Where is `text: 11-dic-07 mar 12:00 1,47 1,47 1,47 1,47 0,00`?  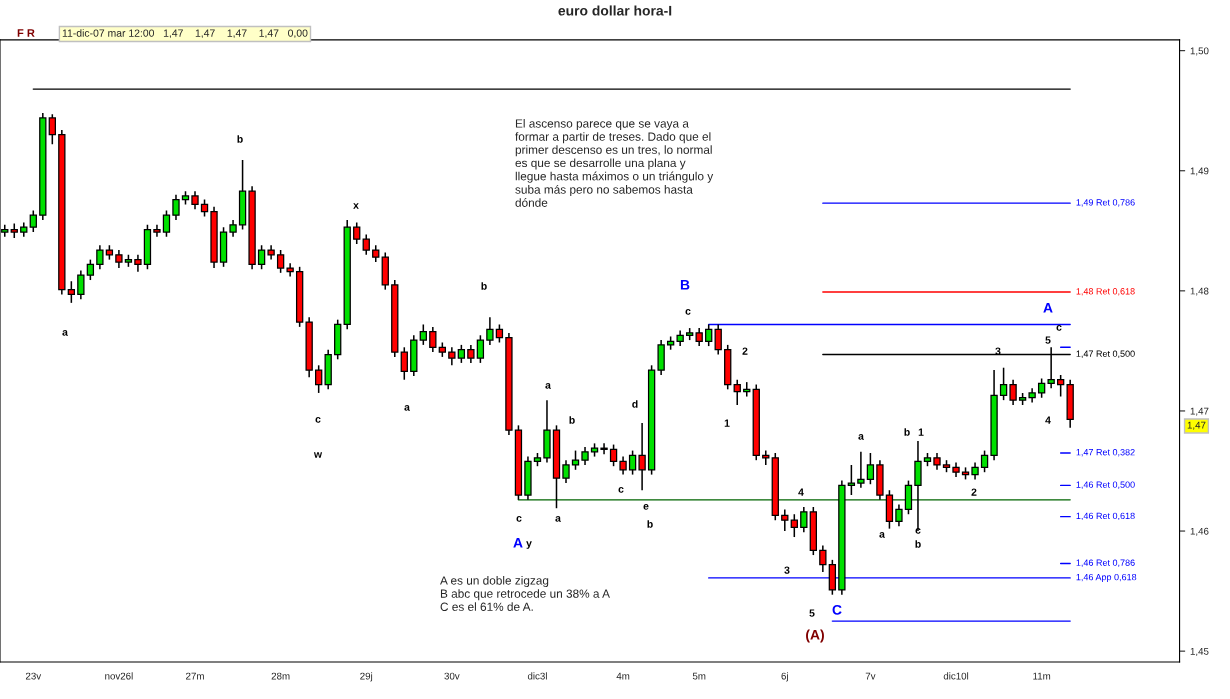
text: 11-dic-07 mar 12:00 1,47 1,47 1,47 1,47 0,00 is located at coordinates (185, 34).